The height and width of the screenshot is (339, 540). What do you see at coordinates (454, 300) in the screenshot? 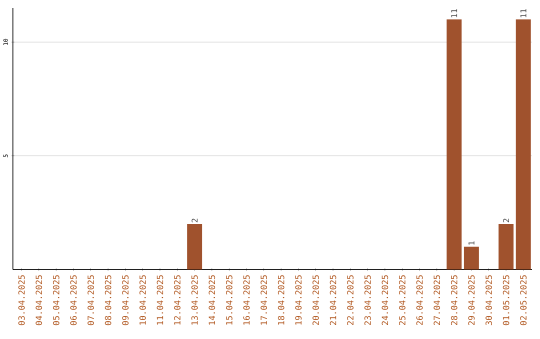
I see `x-tick-label: 28.04.2025` at bounding box center [454, 300].